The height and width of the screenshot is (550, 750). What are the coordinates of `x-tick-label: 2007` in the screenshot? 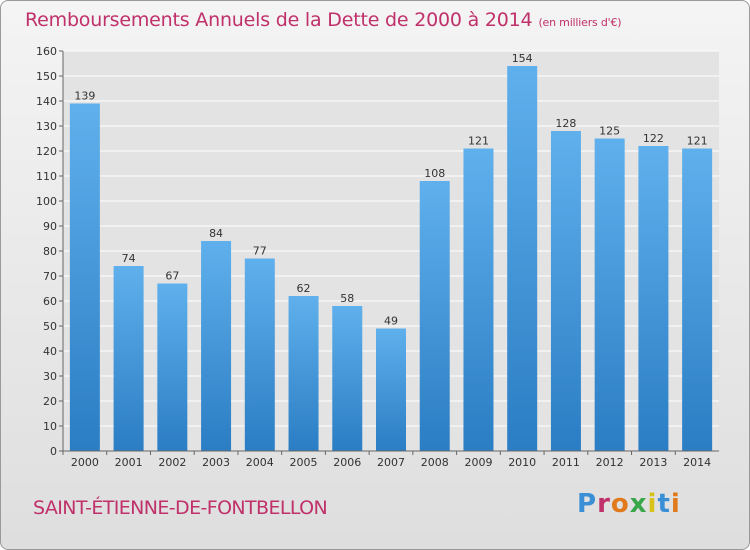 It's located at (391, 462).